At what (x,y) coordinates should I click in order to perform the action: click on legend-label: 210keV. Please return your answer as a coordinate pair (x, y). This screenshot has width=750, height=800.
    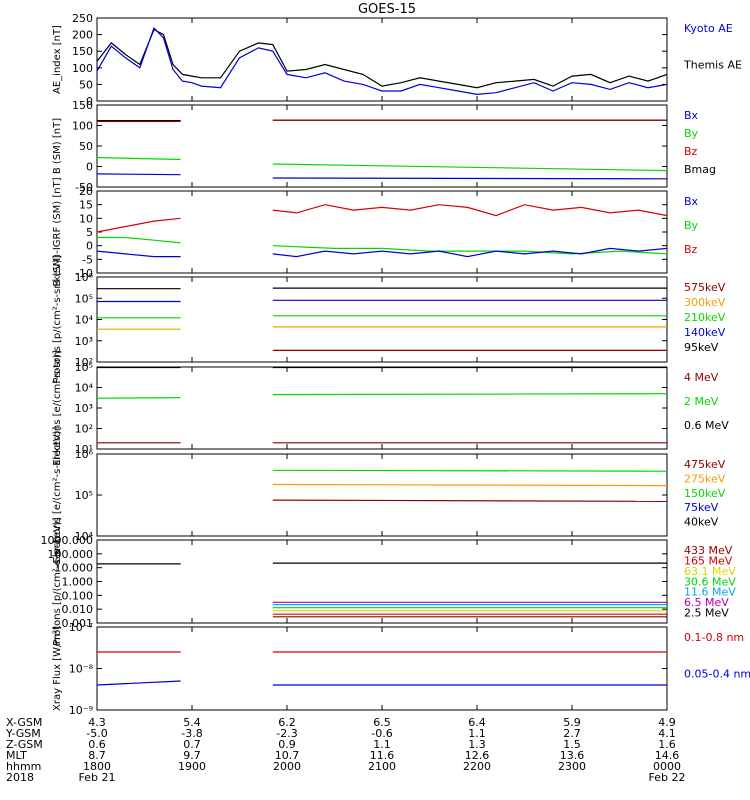
    Looking at the image, I should click on (705, 317).